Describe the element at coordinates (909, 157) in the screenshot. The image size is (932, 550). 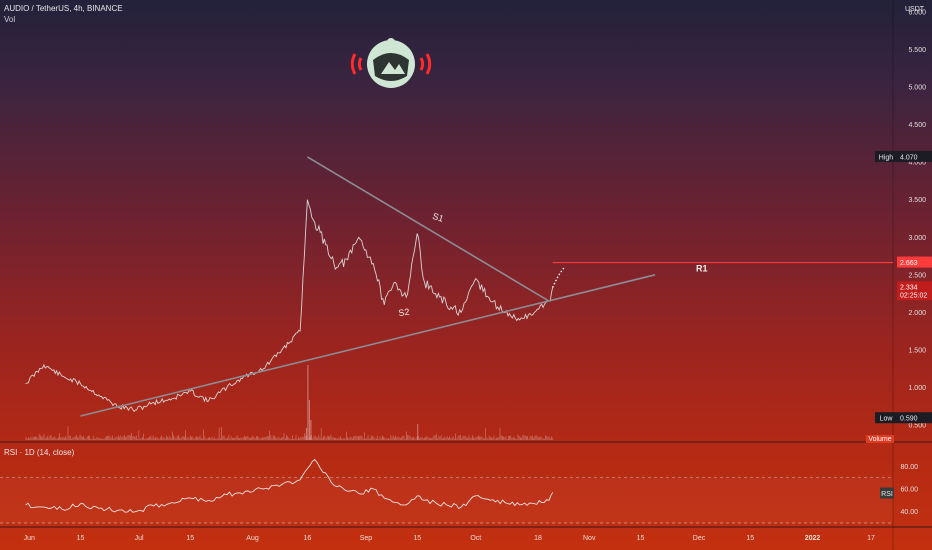
I see `high-tag-value: 4.070` at that location.